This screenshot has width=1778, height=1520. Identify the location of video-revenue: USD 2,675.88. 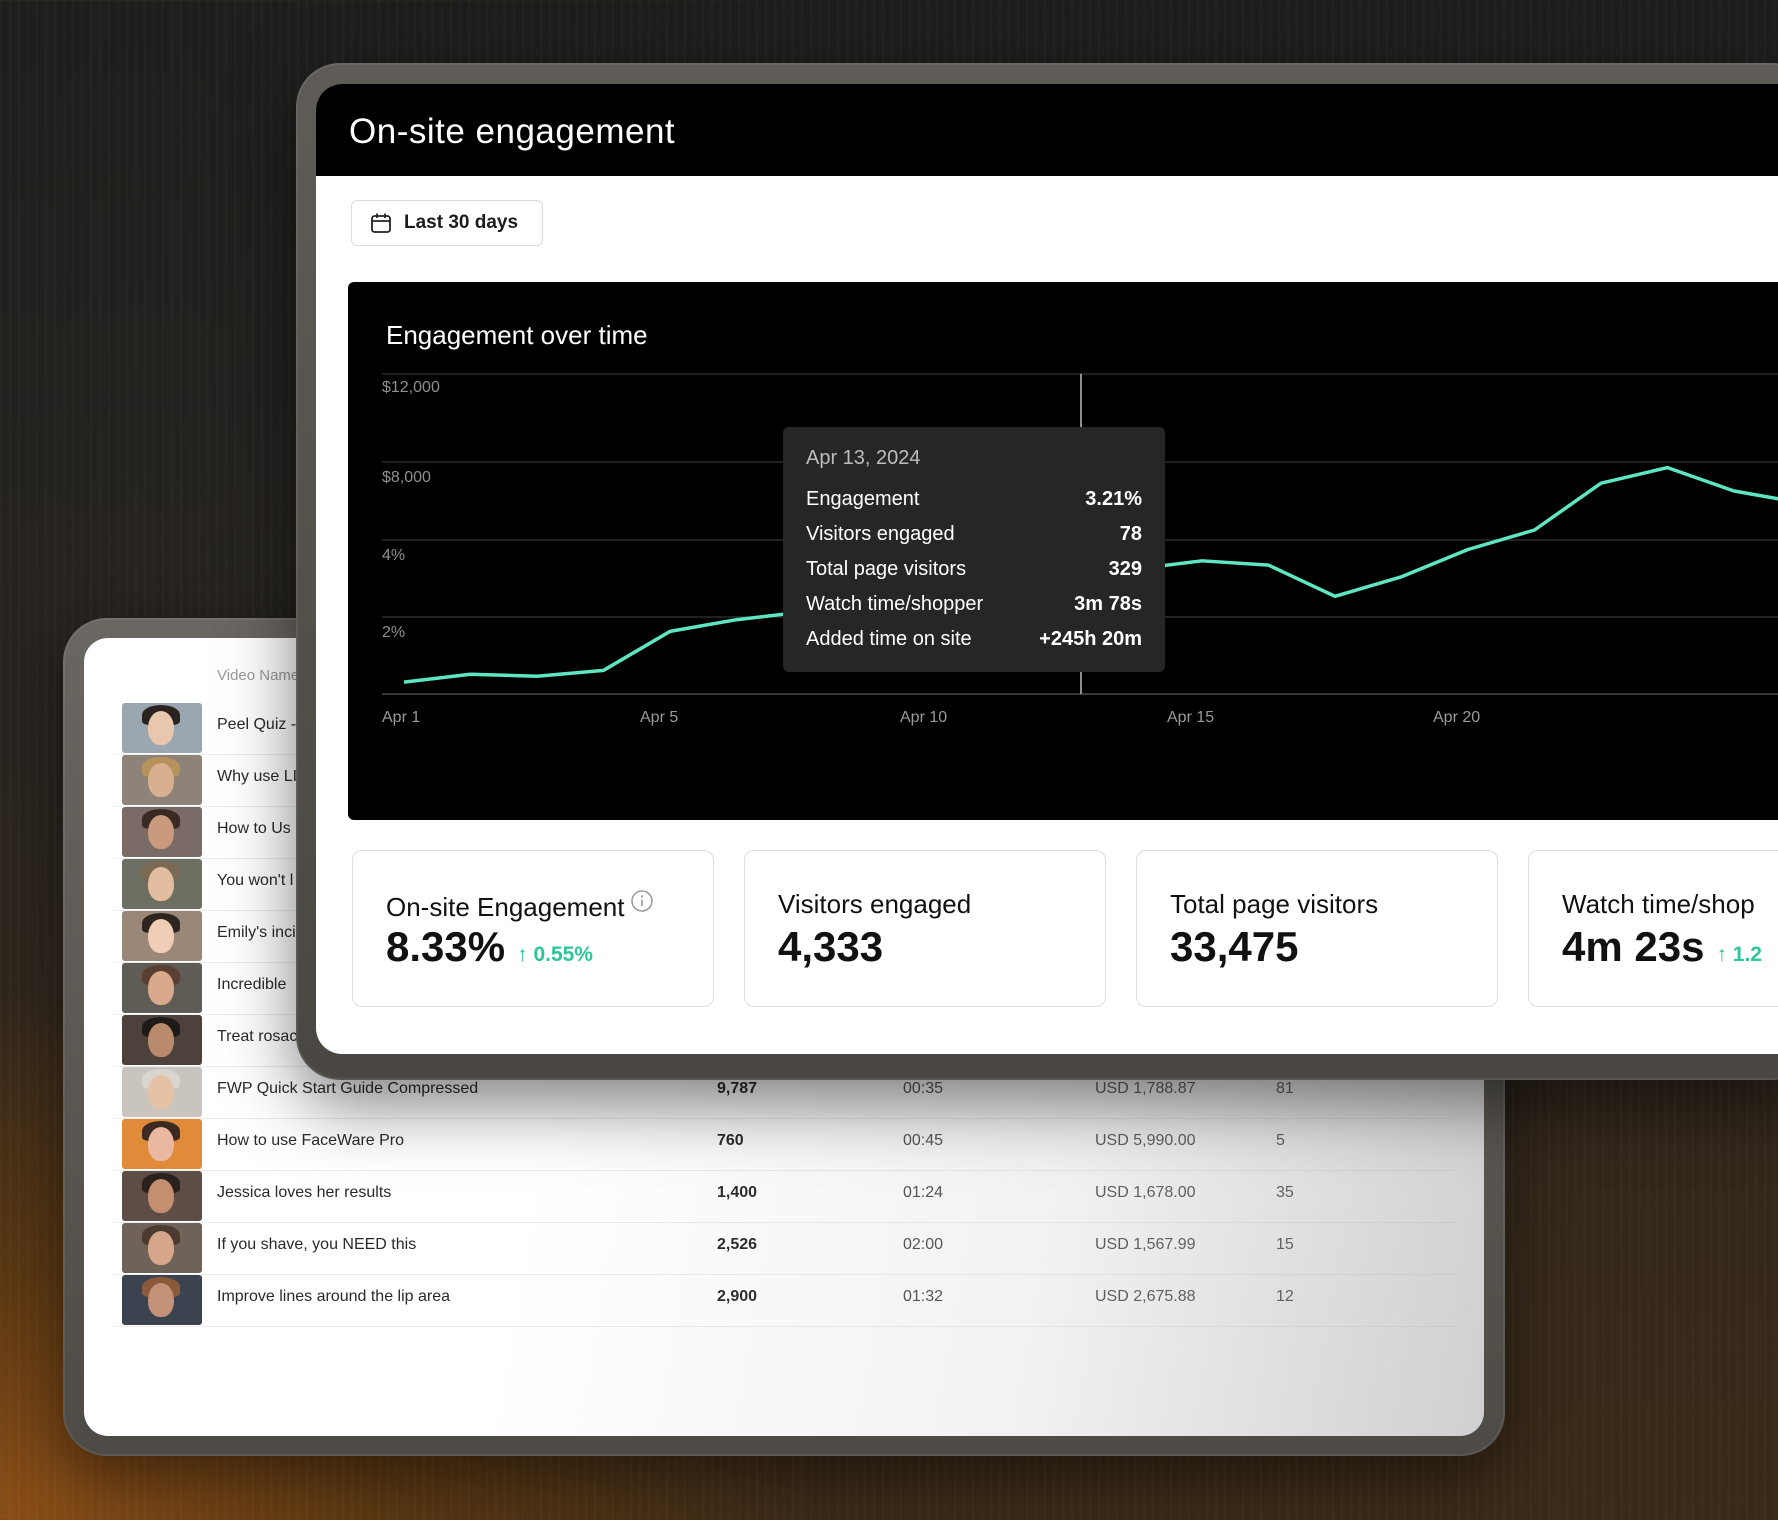
(1145, 1296).